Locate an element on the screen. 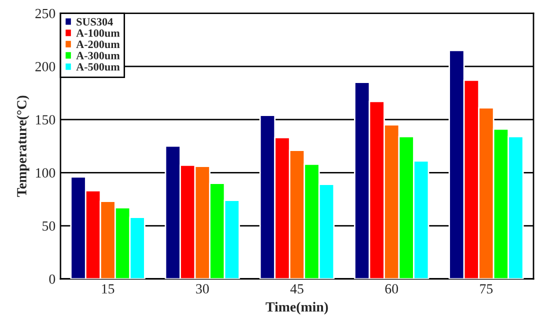 The image size is (550, 332). legend-label: A-200um is located at coordinates (98, 44).